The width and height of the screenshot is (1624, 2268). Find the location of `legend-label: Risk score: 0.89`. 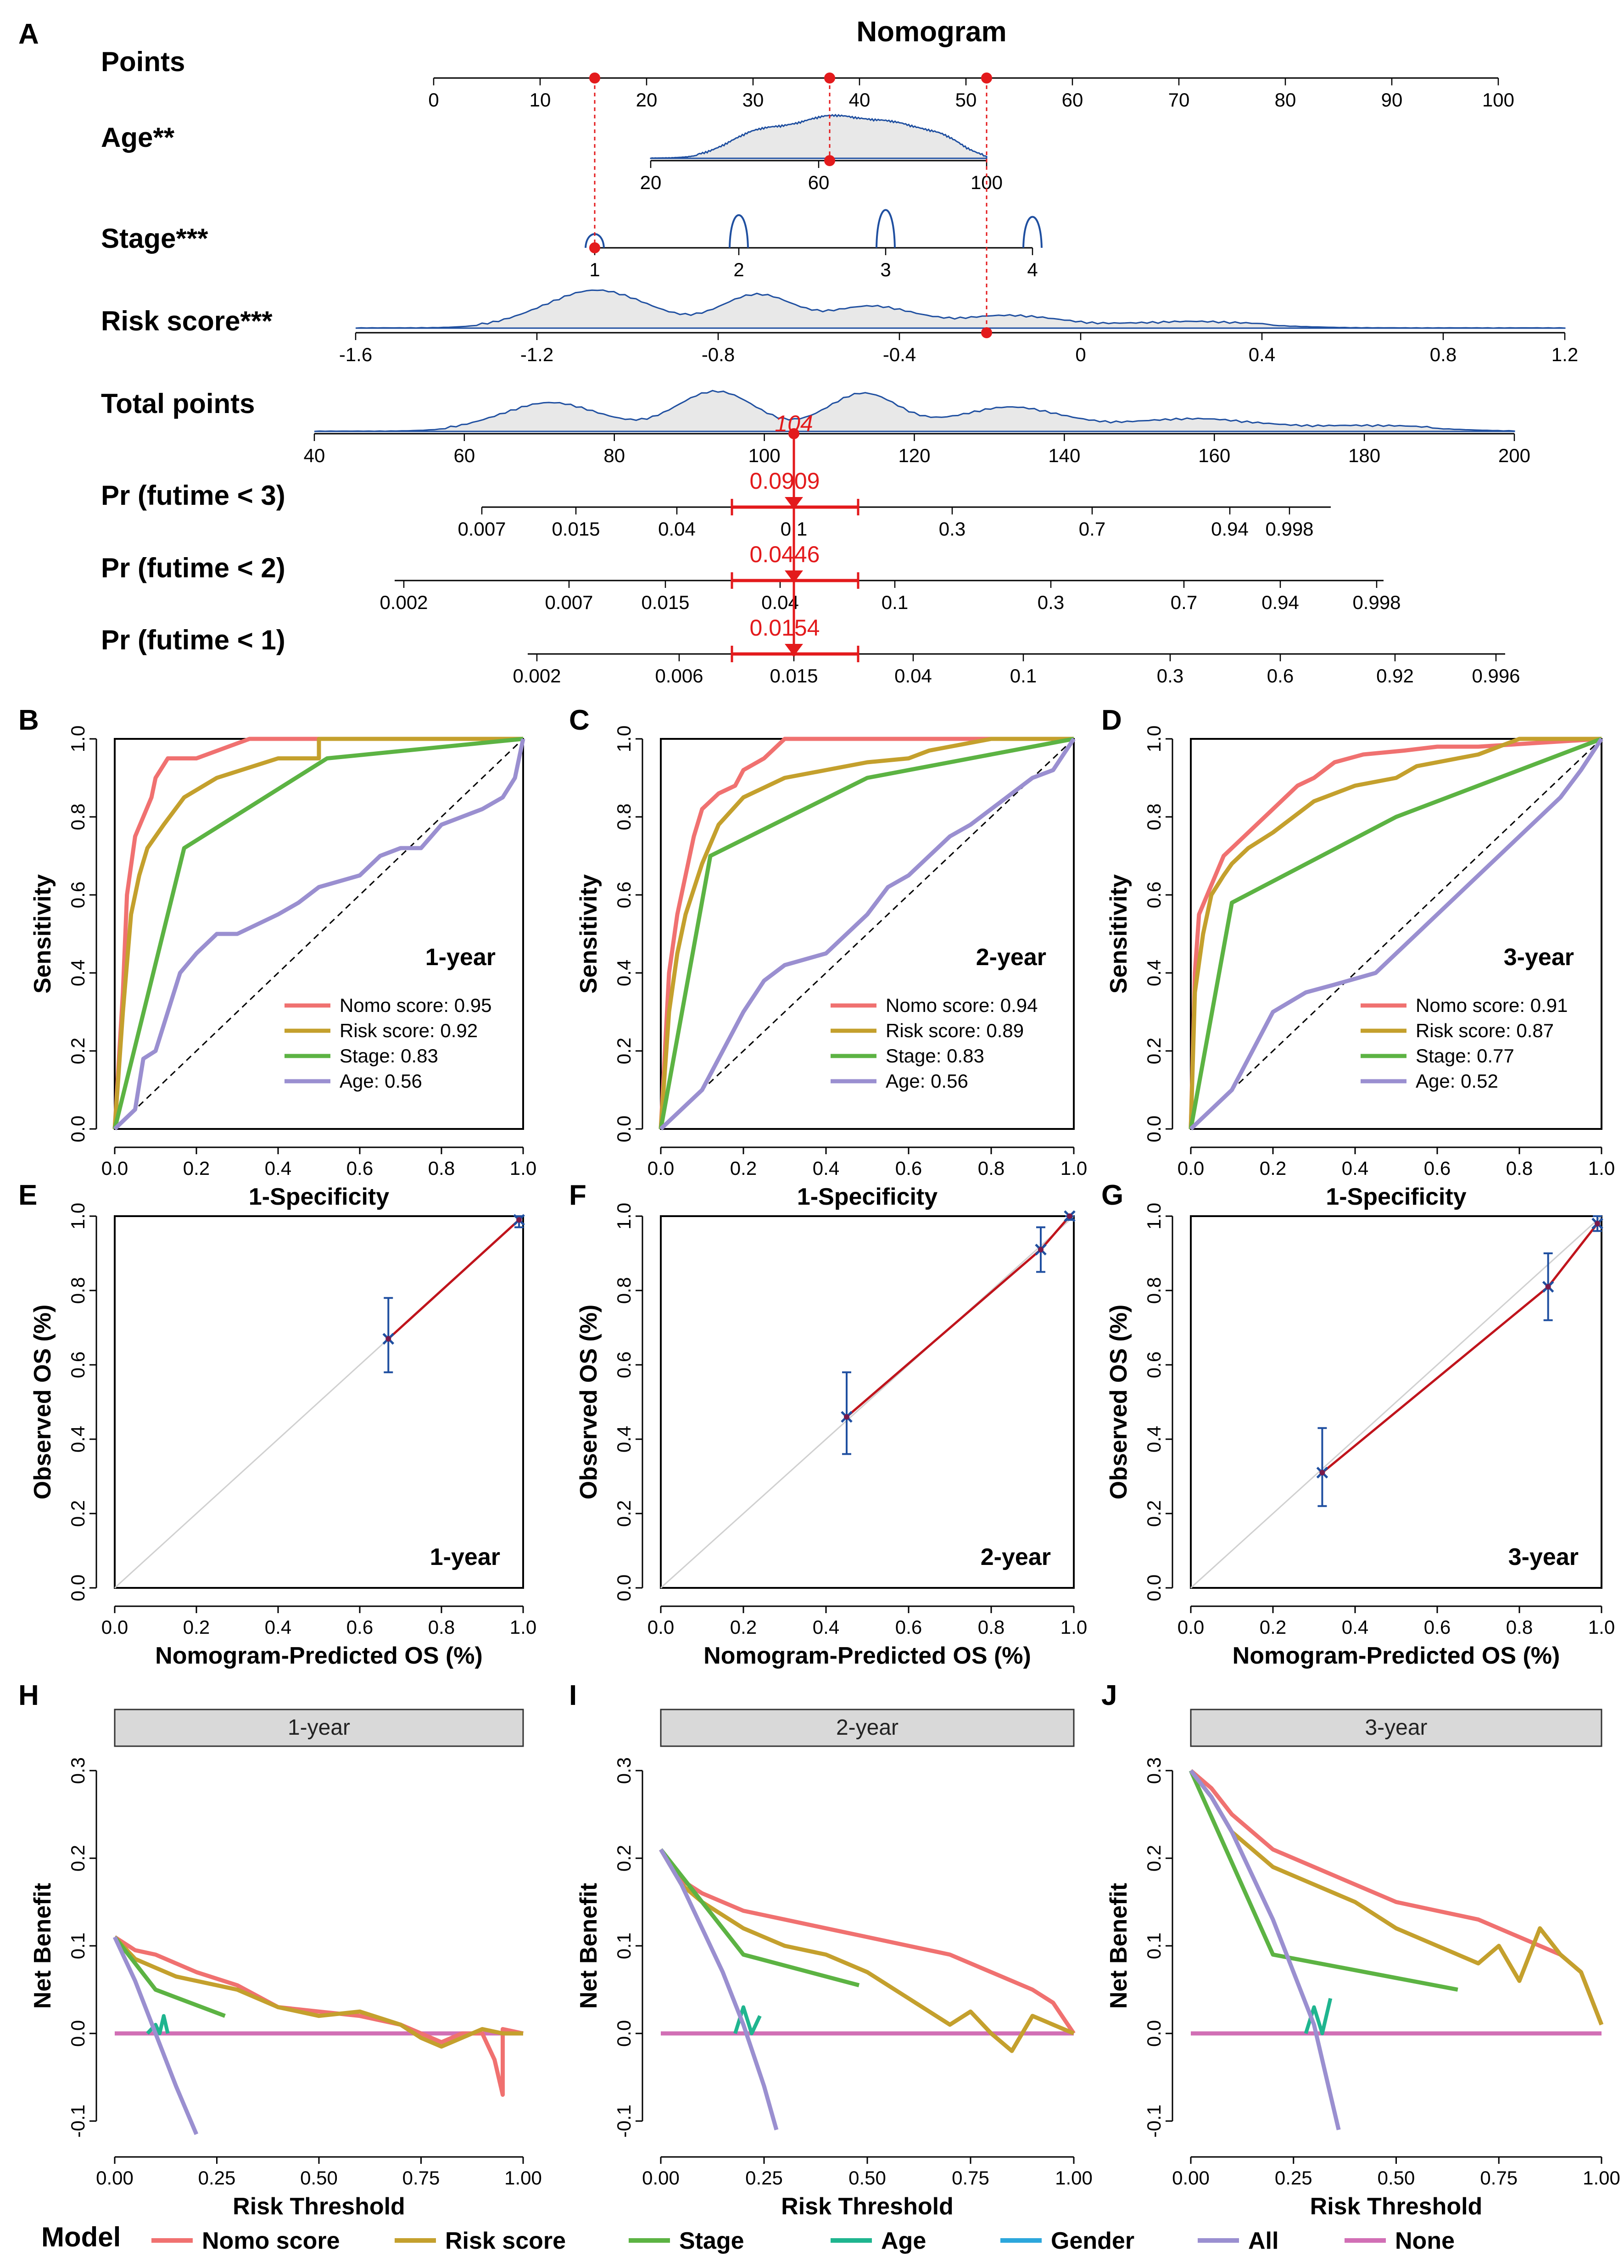

legend-label: Risk score: 0.89 is located at coordinates (955, 1030).